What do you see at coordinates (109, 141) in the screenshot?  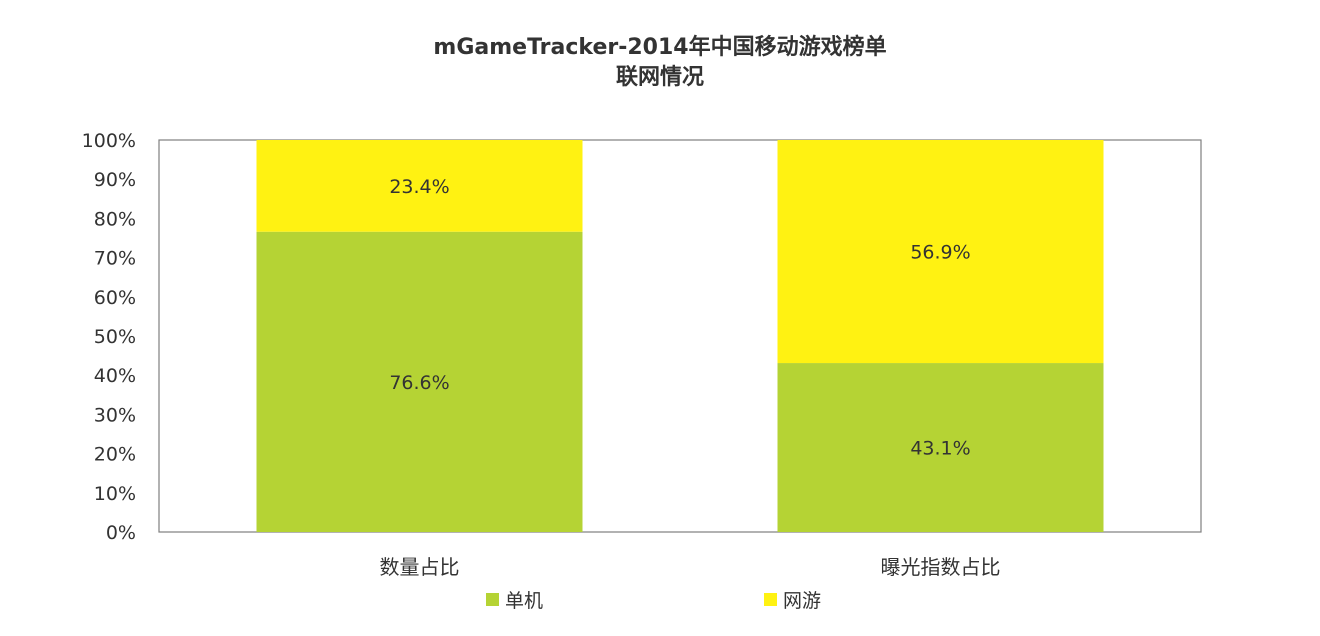 I see `y-tick-label: 100%` at bounding box center [109, 141].